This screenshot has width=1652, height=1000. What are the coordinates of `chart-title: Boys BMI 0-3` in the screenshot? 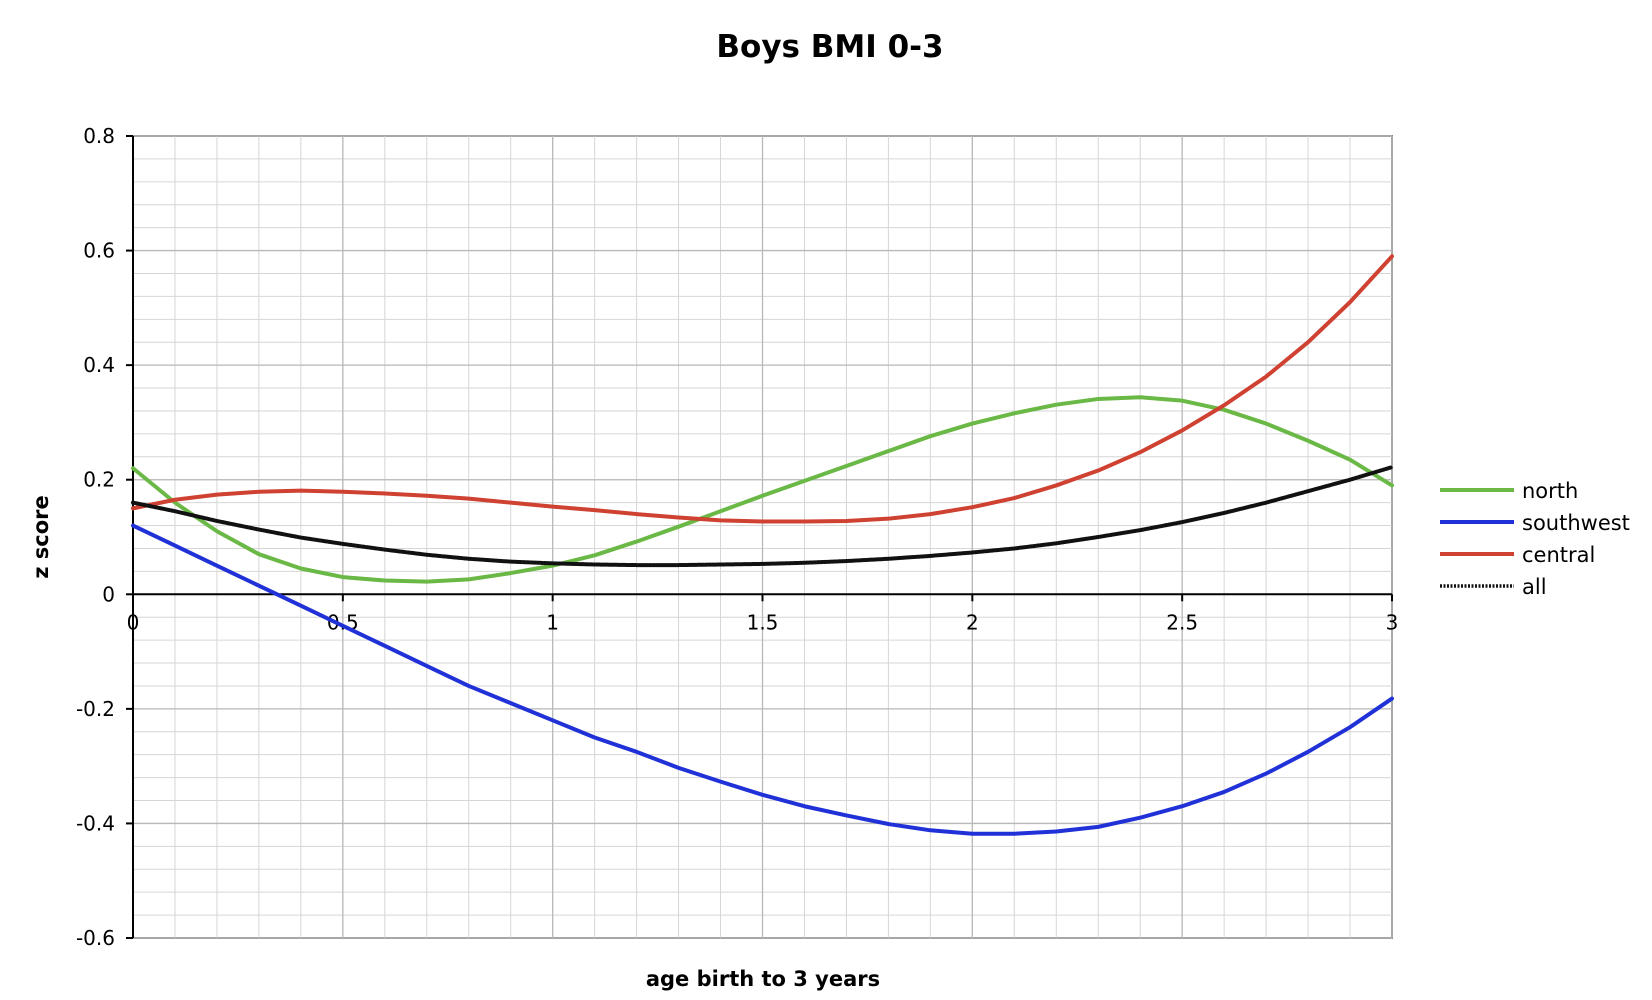 It's located at (829, 47).